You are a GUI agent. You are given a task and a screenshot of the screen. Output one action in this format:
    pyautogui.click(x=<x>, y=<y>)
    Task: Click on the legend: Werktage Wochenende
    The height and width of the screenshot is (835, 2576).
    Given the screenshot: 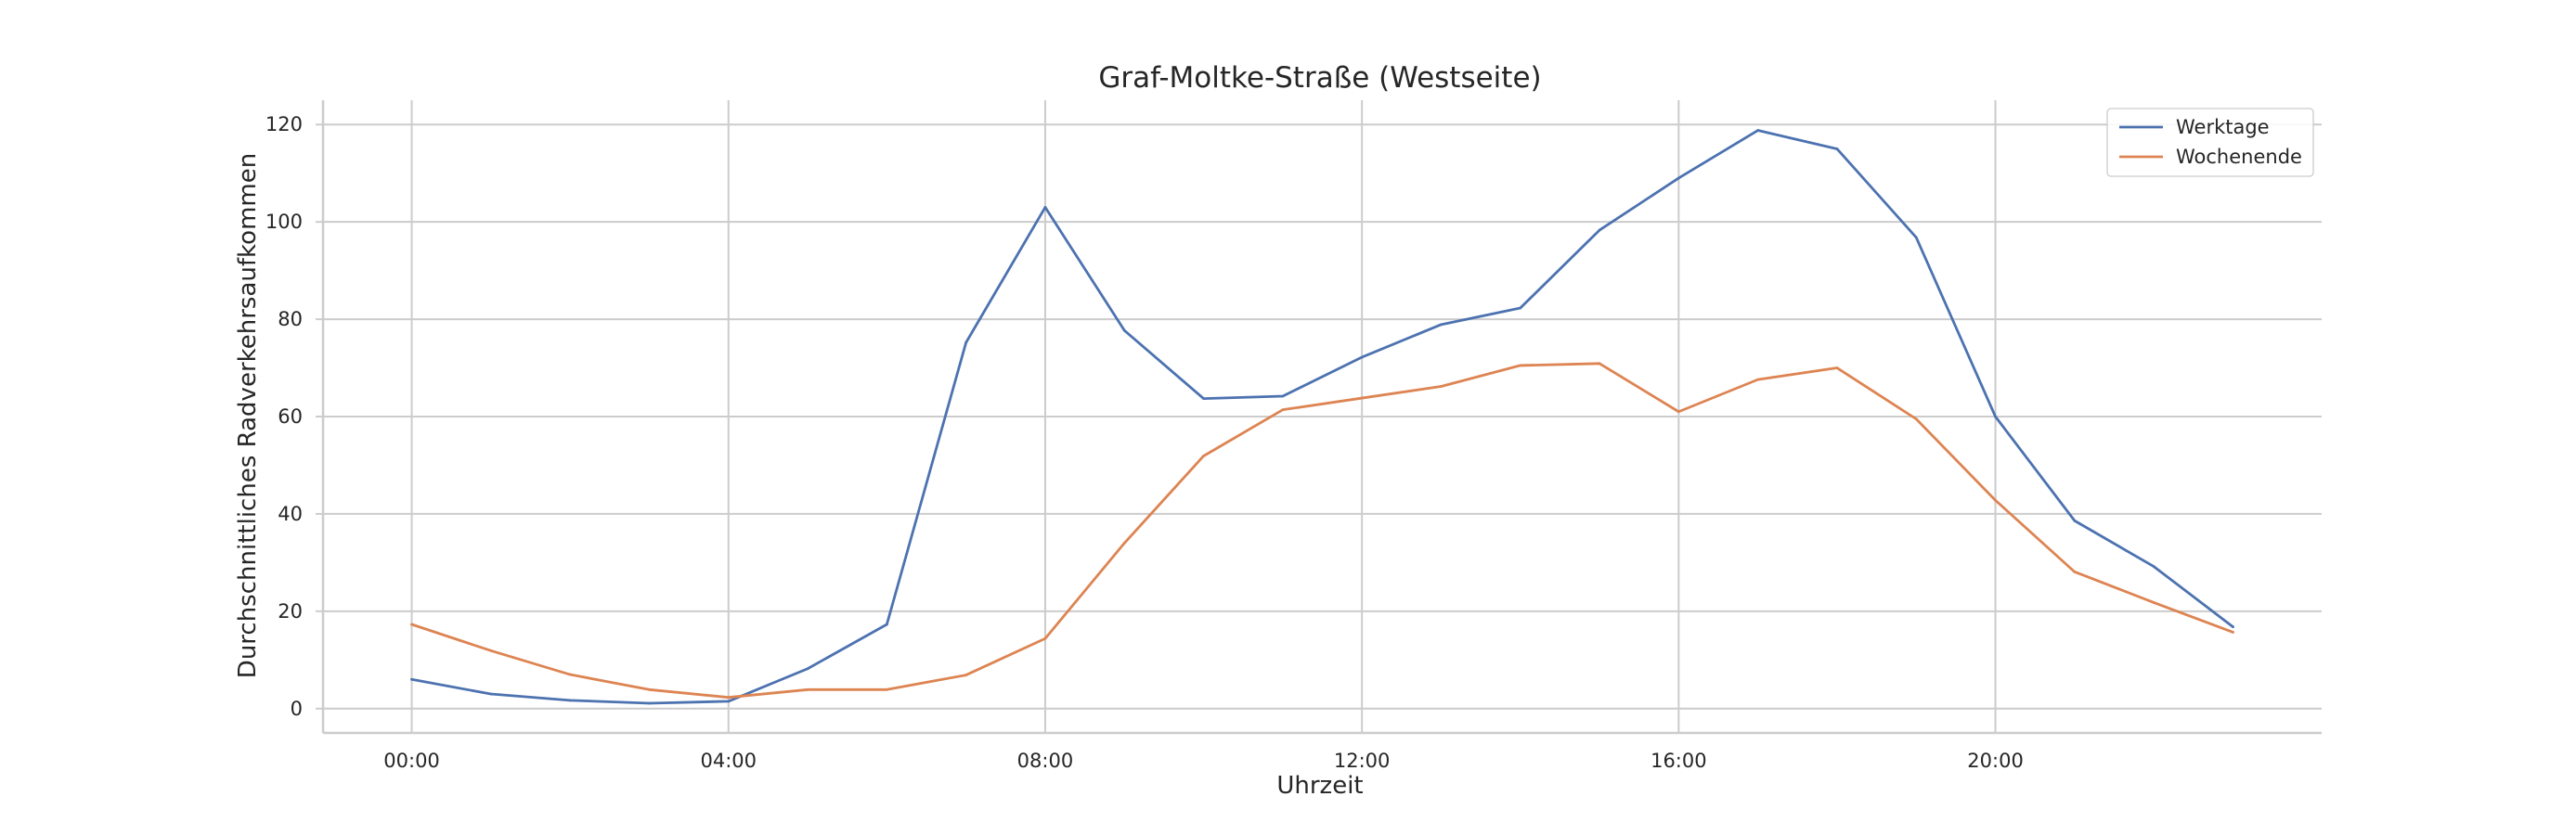 What is the action you would take?
    pyautogui.click(x=2210, y=143)
    